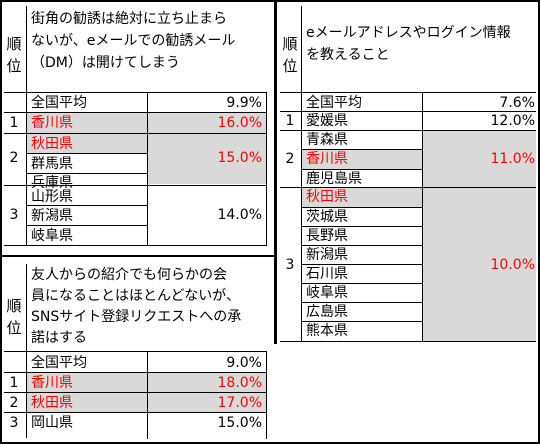  What do you see at coordinates (52, 423) in the screenshot?
I see `prefecture-name: 岡山県` at bounding box center [52, 423].